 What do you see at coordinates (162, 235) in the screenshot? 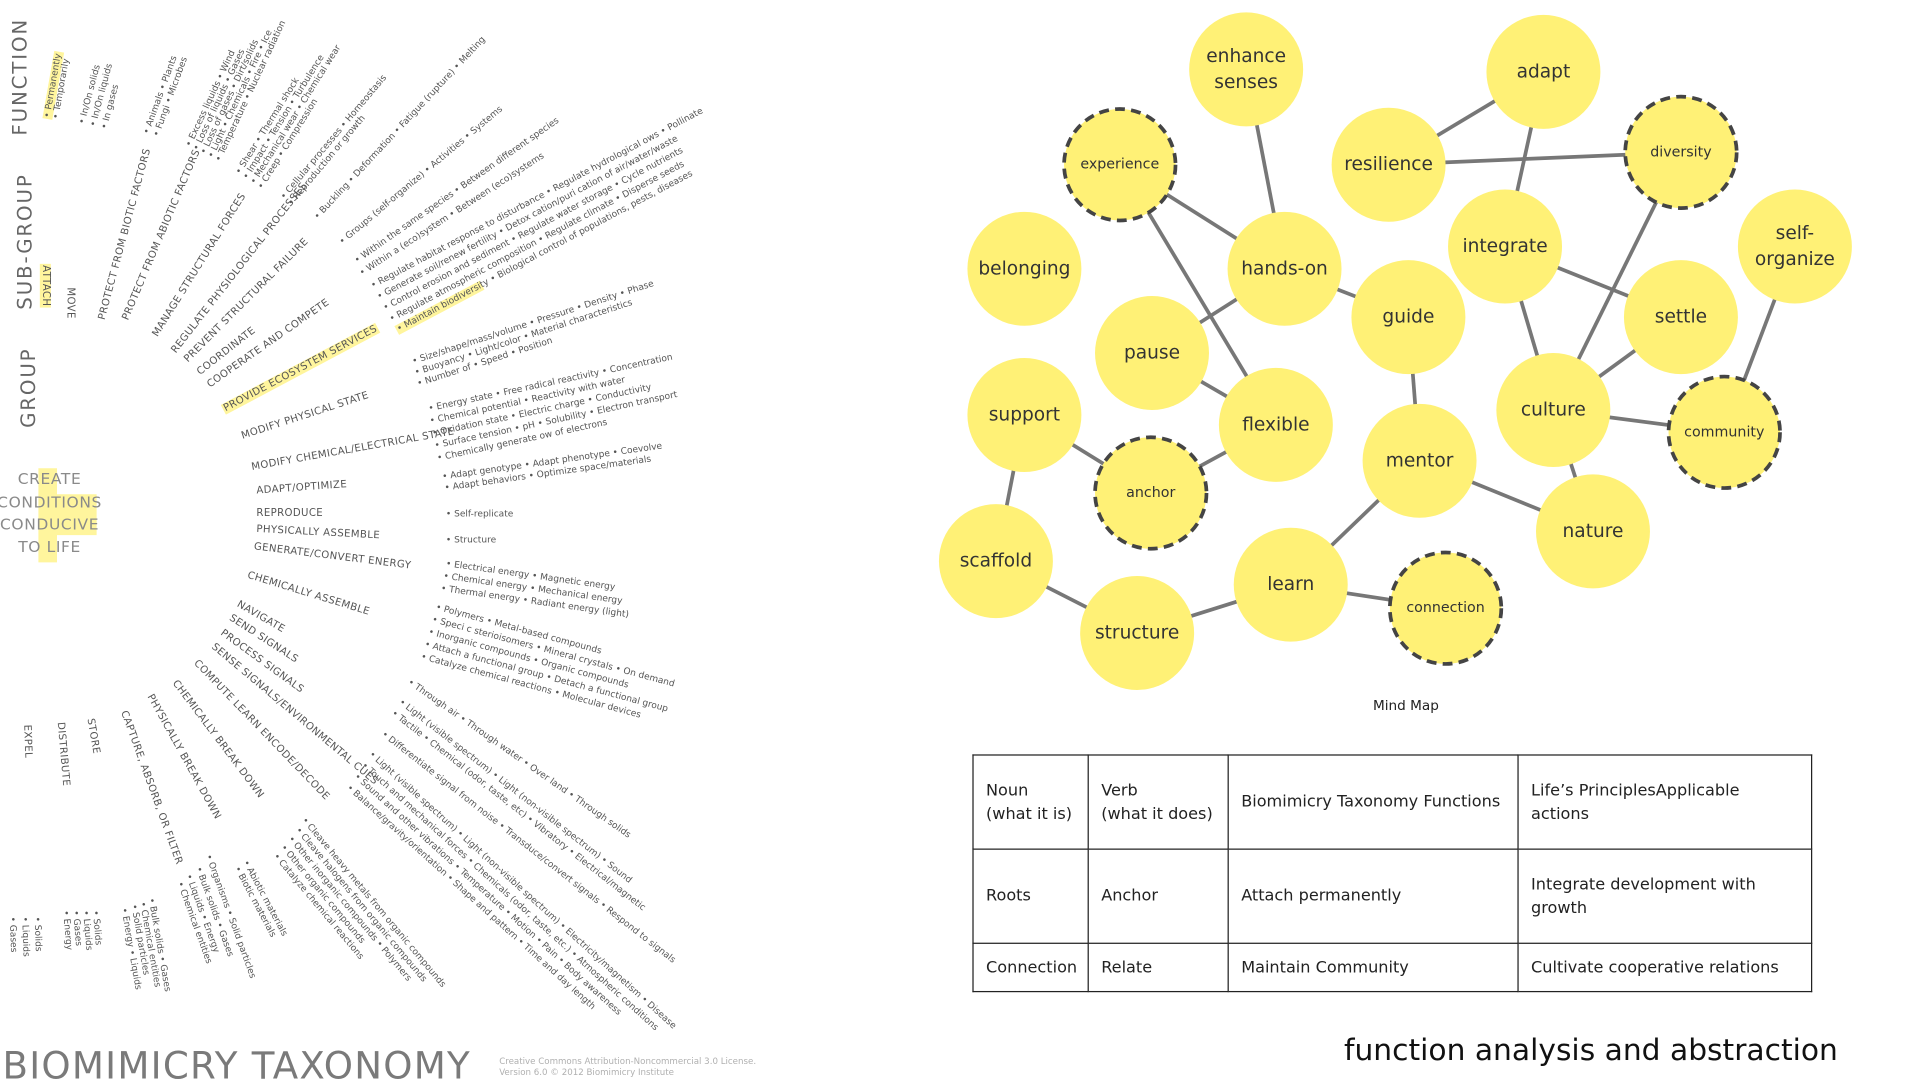
I see `group-label: PROTECT FROM ABIOTIC FACTORS` at bounding box center [162, 235].